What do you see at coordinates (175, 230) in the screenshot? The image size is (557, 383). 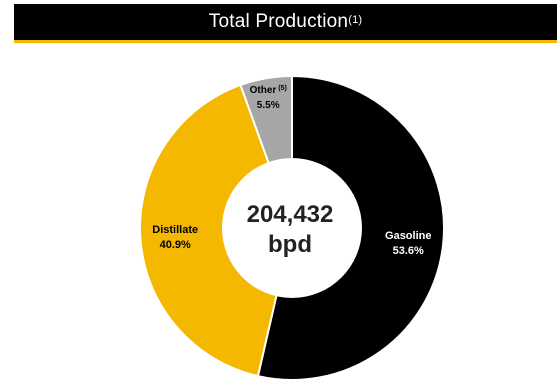 I see `slice-label-distillate: Distillate` at bounding box center [175, 230].